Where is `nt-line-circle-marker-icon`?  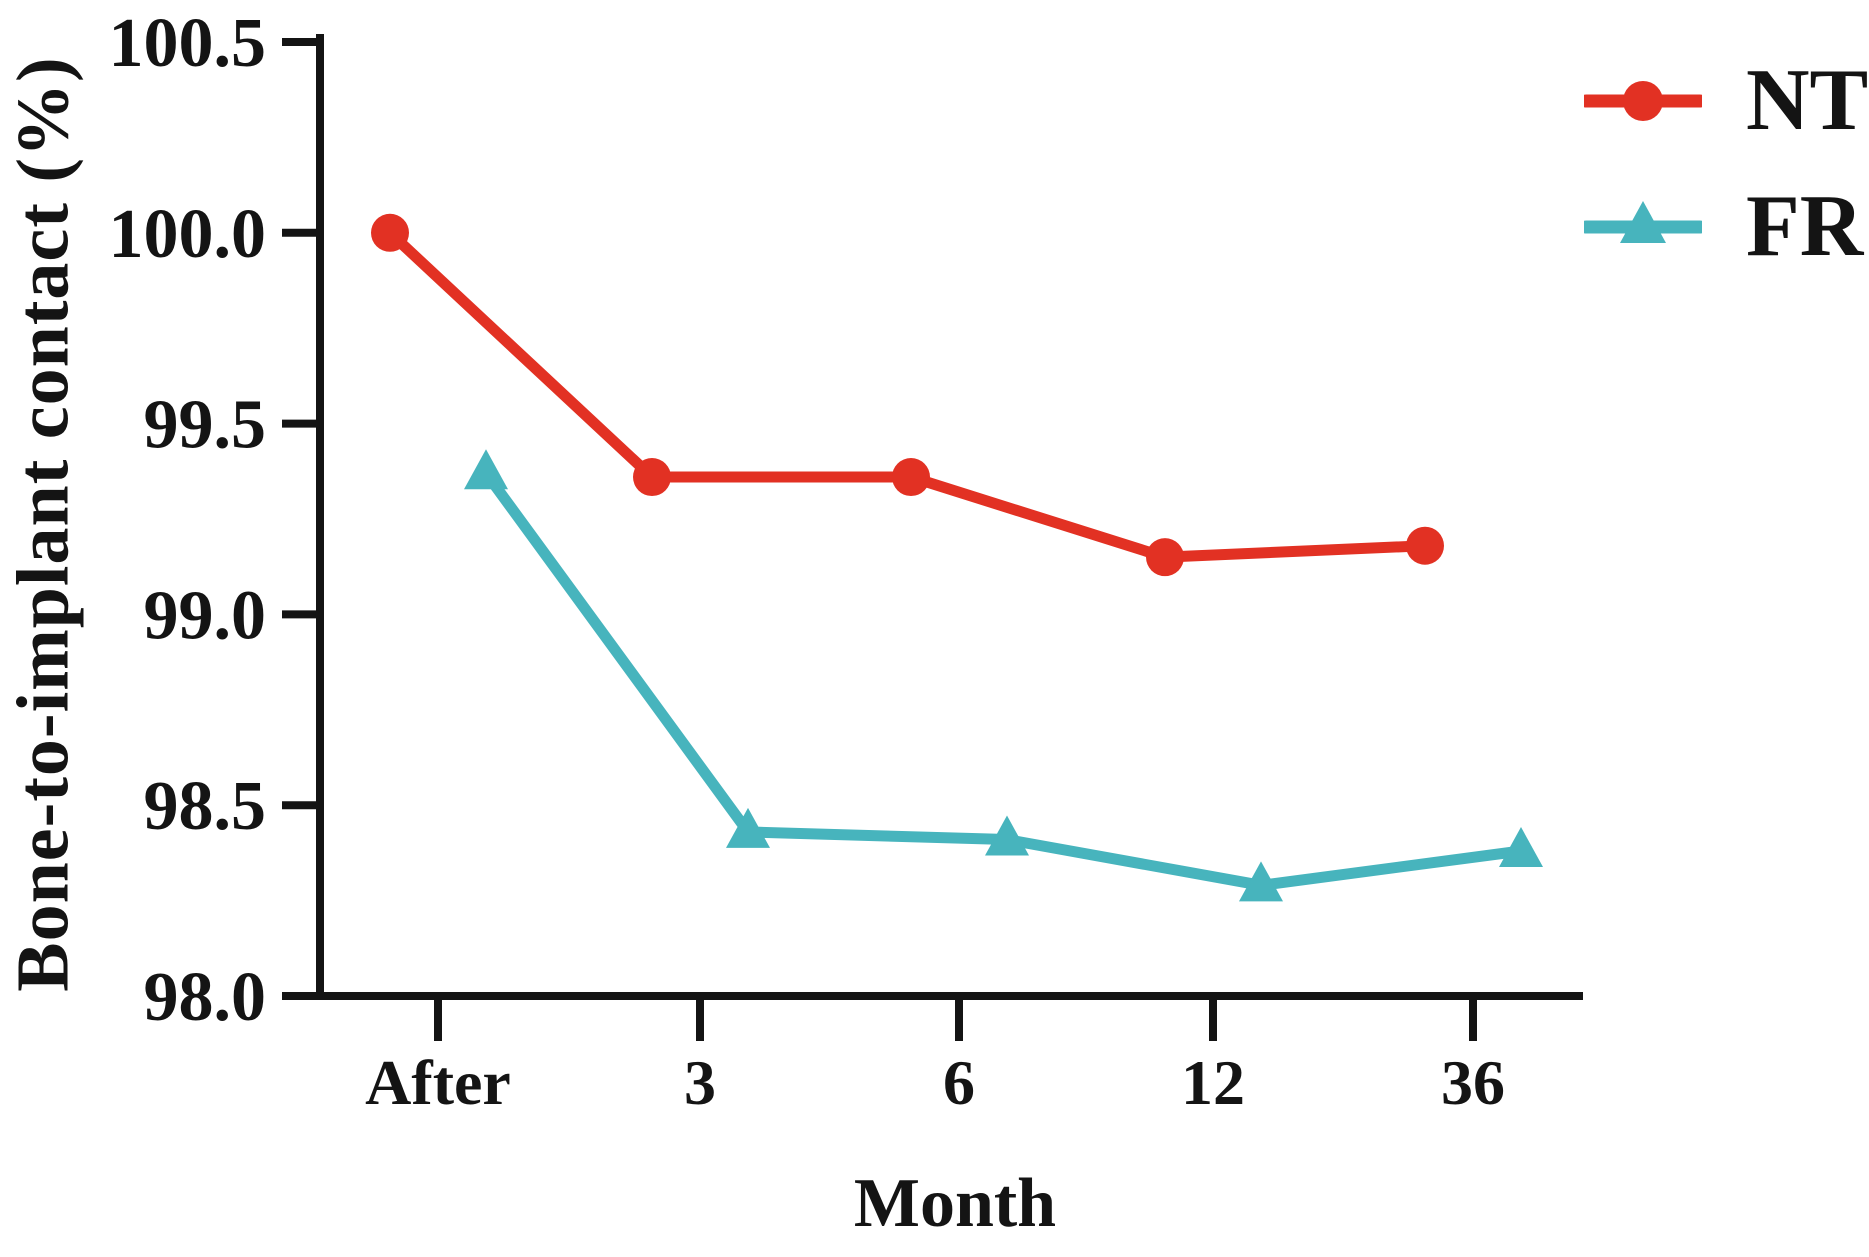 nt-line-circle-marker-icon is located at coordinates (1643, 101).